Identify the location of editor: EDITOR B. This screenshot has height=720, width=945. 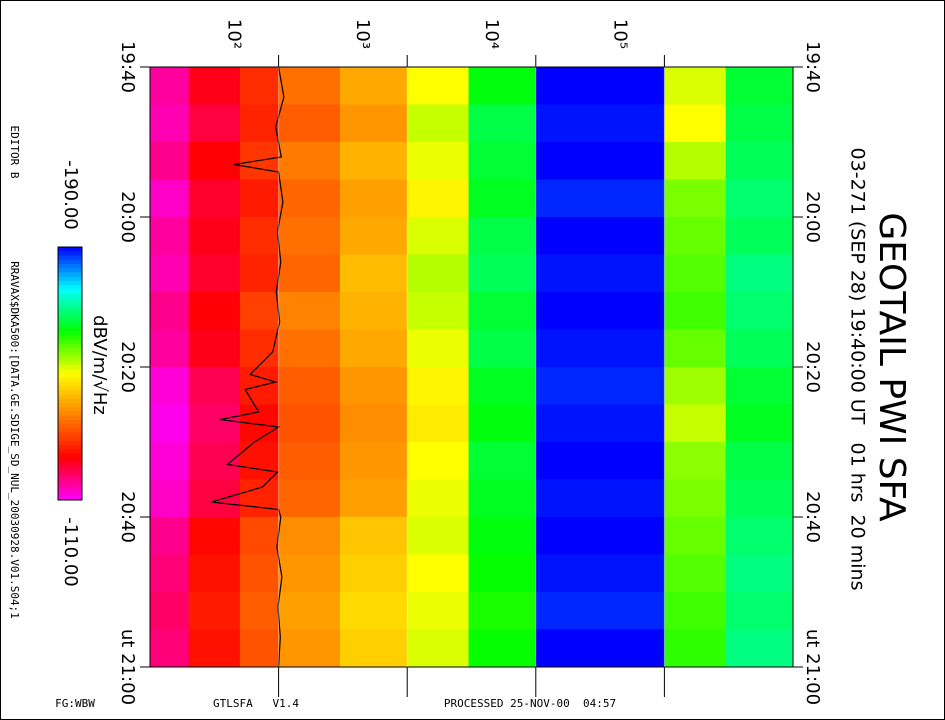
(14, 152).